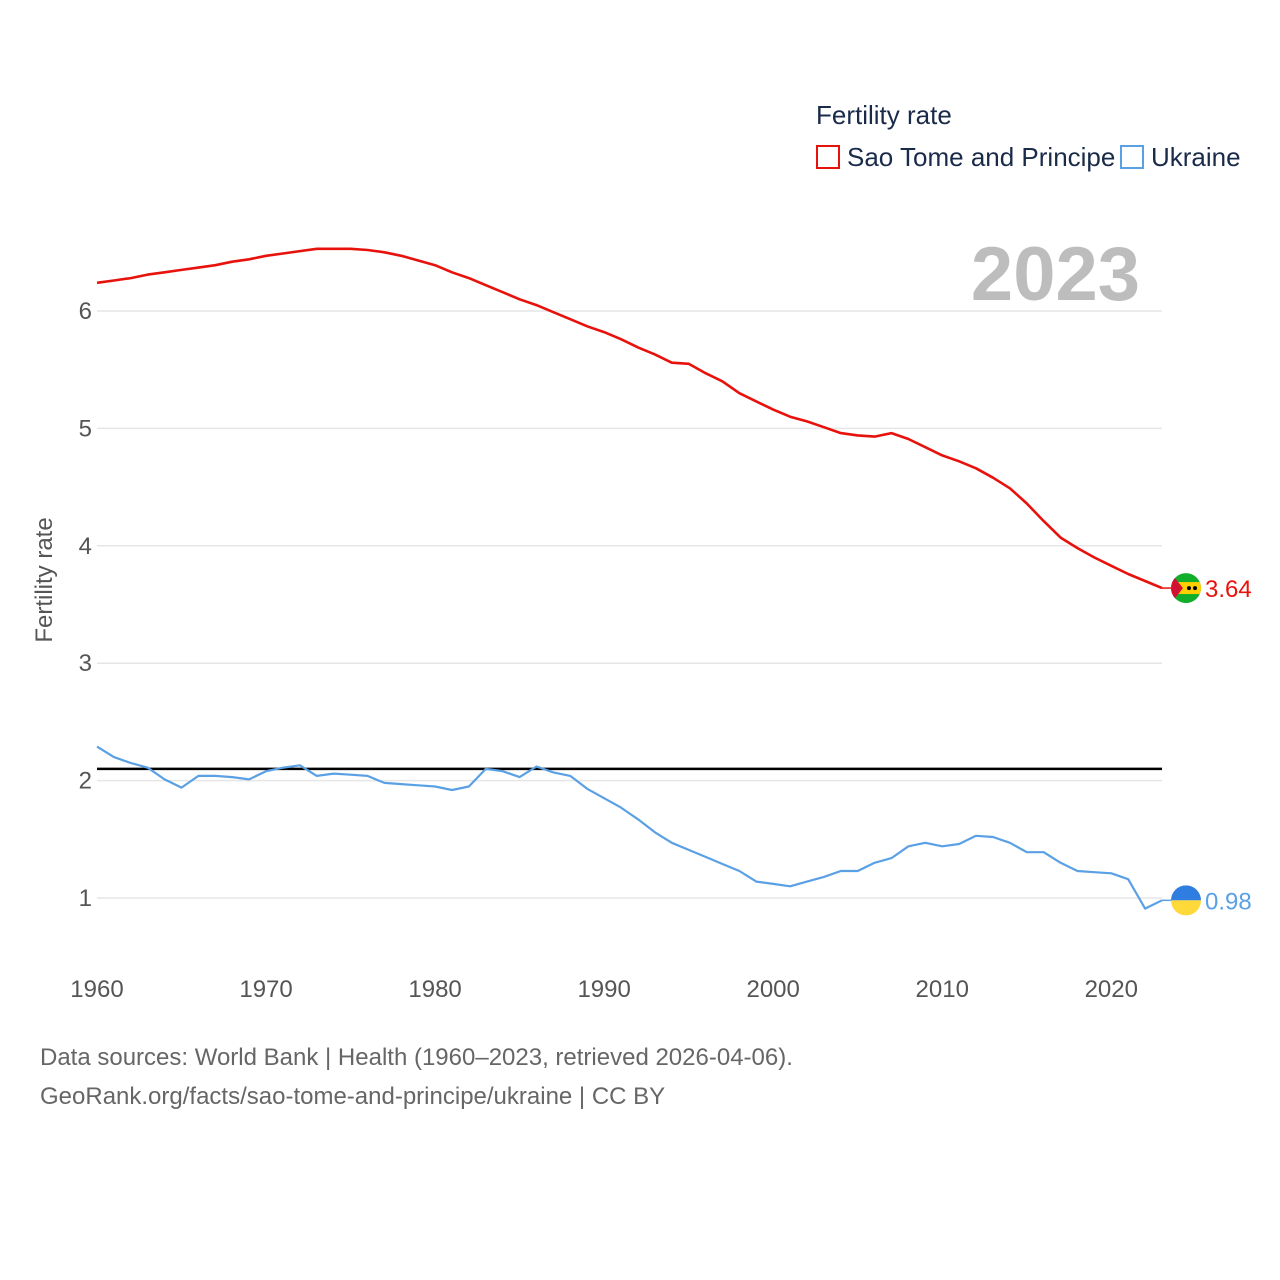 This screenshot has height=1280, width=1280. What do you see at coordinates (85, 663) in the screenshot?
I see `y-tick-label: 3` at bounding box center [85, 663].